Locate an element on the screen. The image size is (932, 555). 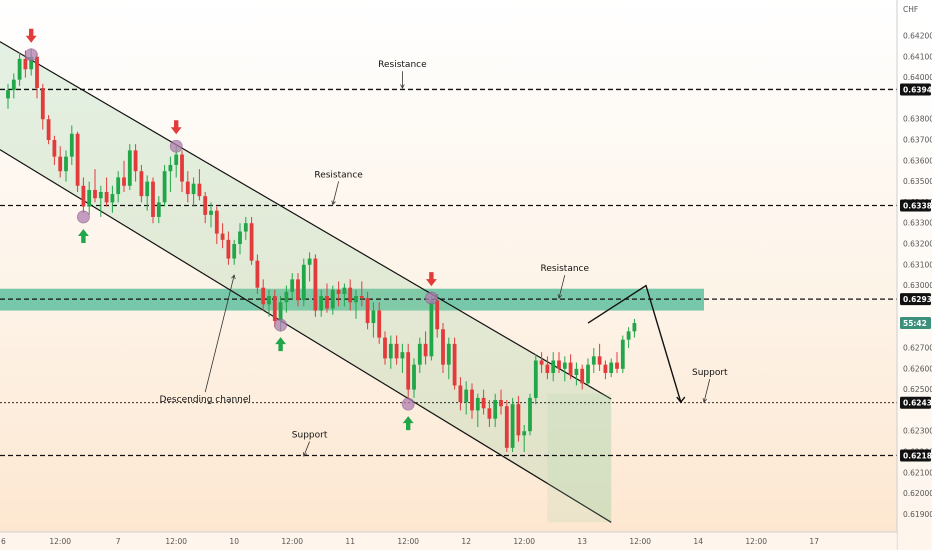
price-tick-label: 0.62300 is located at coordinates (917, 431).